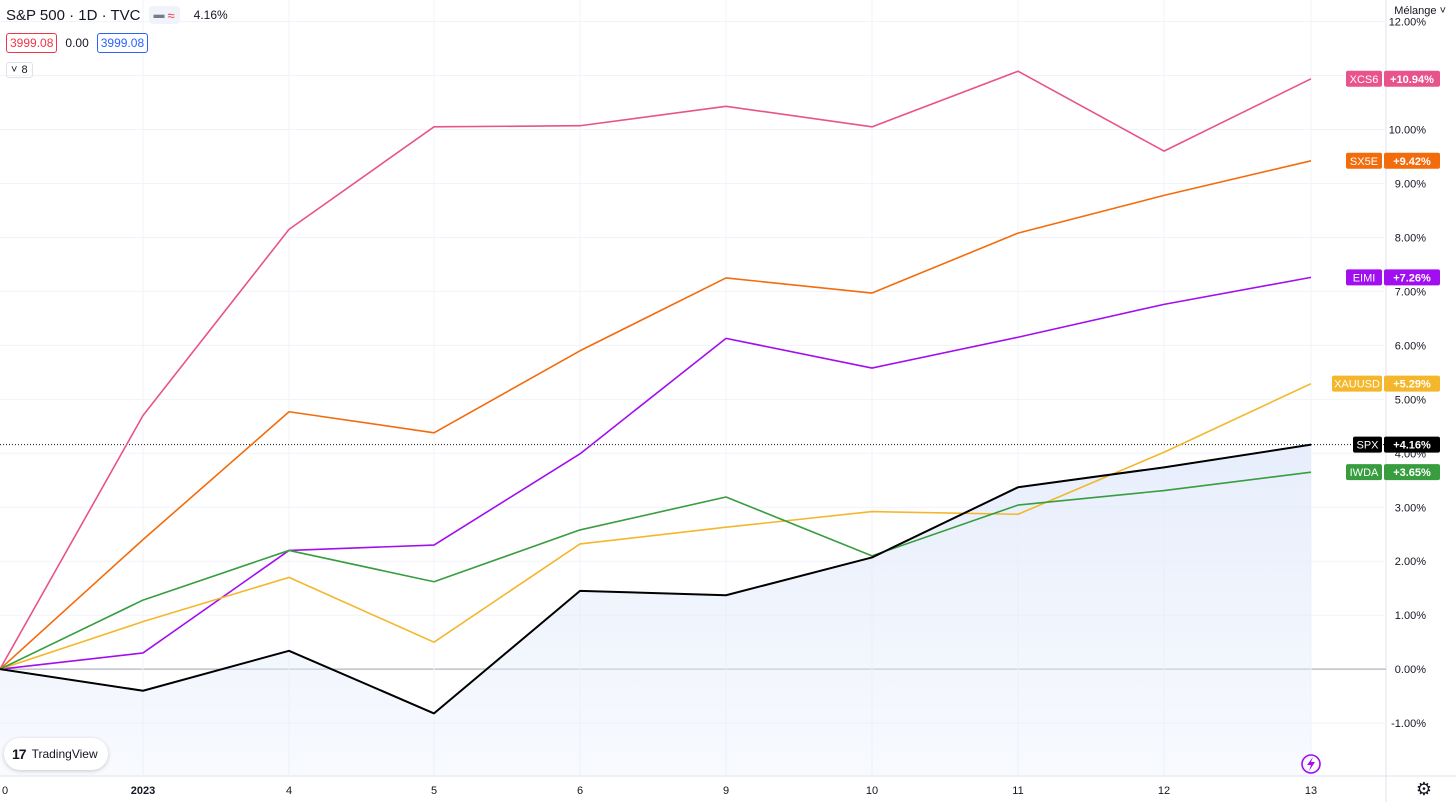 This screenshot has height=802, width=1456. I want to click on series-name: SPX, so click(1367, 446).